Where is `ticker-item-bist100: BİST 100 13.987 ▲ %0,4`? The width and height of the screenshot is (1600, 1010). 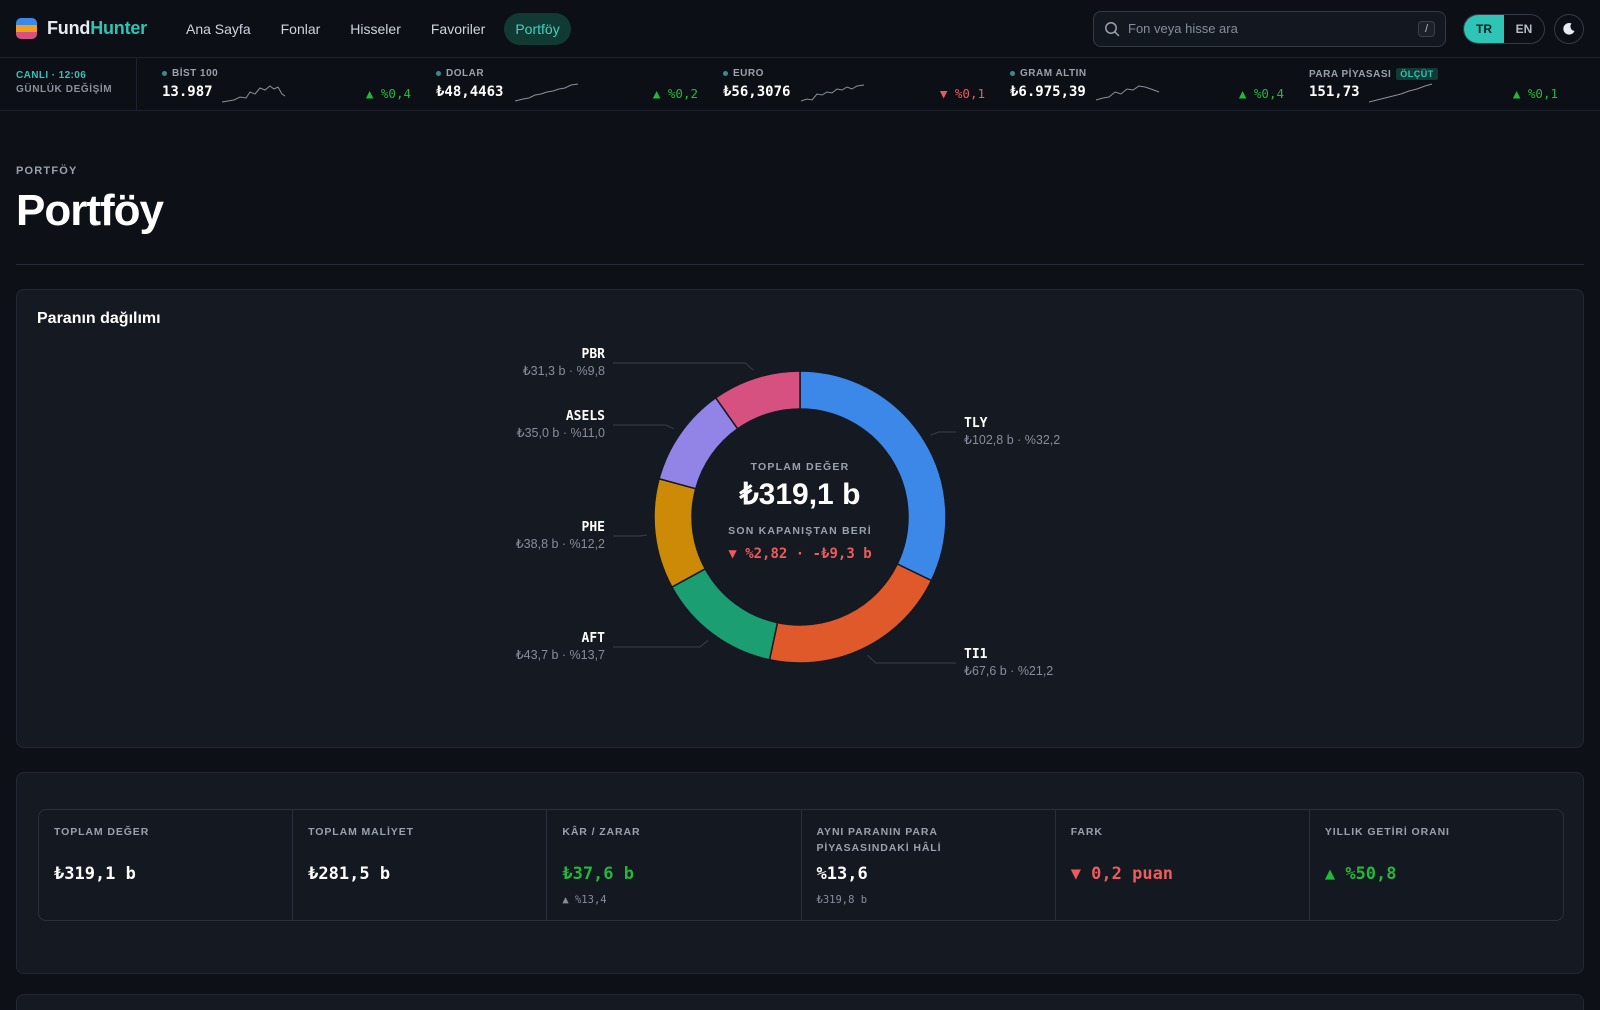 ticker-item-bist100: BİST 100 13.987 ▲ %0,4 is located at coordinates (286, 84).